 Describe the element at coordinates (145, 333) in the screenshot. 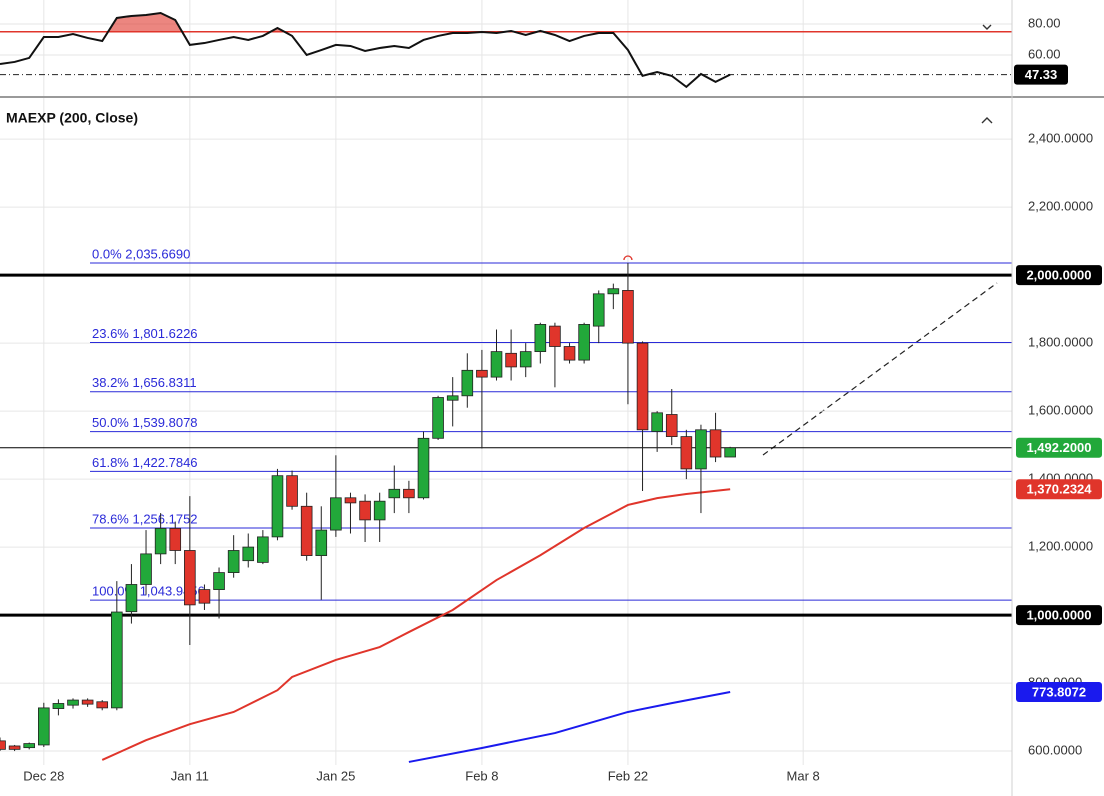

I see `fib-label: 23.6% 1,801.6226` at that location.